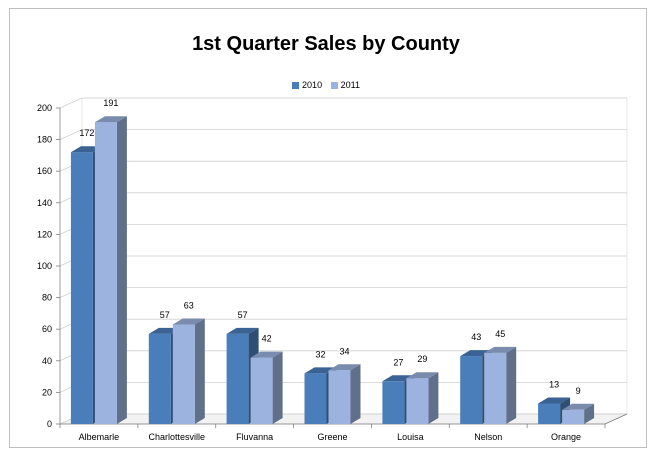 The width and height of the screenshot is (660, 454). Describe the element at coordinates (566, 437) in the screenshot. I see `x-tick-label-orange: Orange` at that location.